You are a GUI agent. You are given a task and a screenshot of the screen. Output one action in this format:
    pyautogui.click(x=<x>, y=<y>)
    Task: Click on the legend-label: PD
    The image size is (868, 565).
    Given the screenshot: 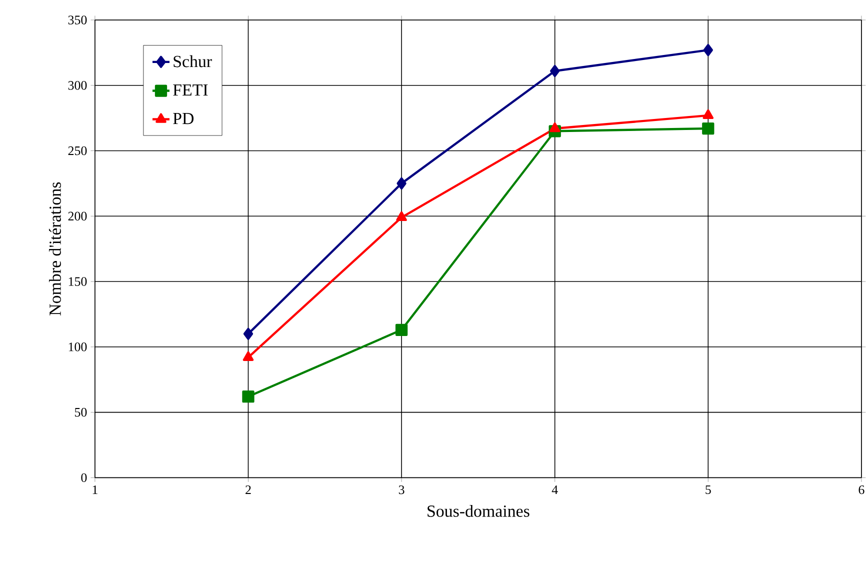 What is the action you would take?
    pyautogui.click(x=183, y=118)
    